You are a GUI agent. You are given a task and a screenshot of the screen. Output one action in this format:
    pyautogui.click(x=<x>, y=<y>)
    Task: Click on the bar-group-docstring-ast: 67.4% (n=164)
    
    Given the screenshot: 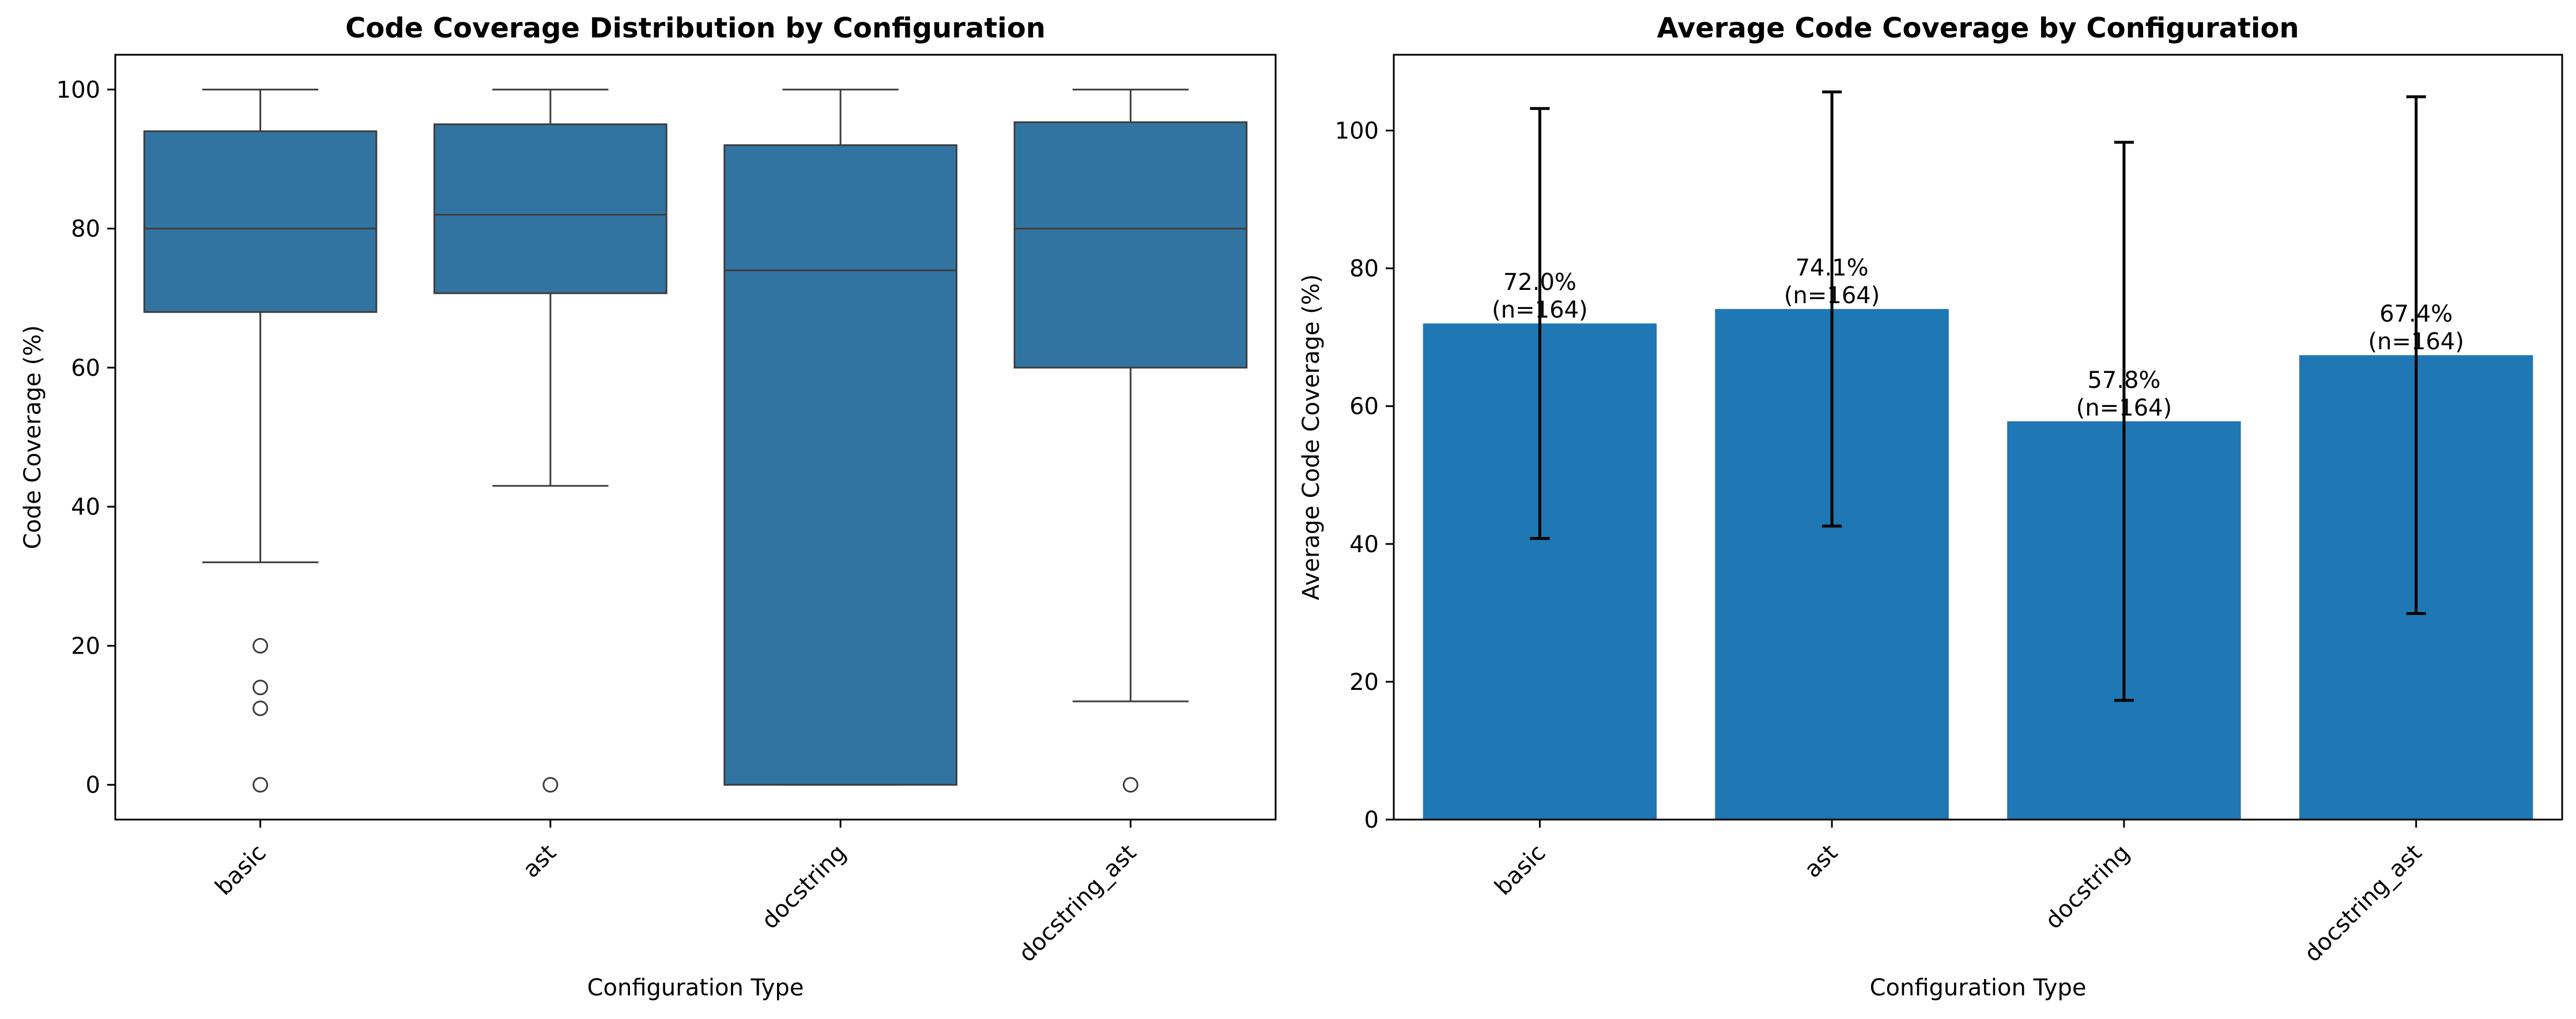 What is the action you would take?
    pyautogui.click(x=2416, y=457)
    